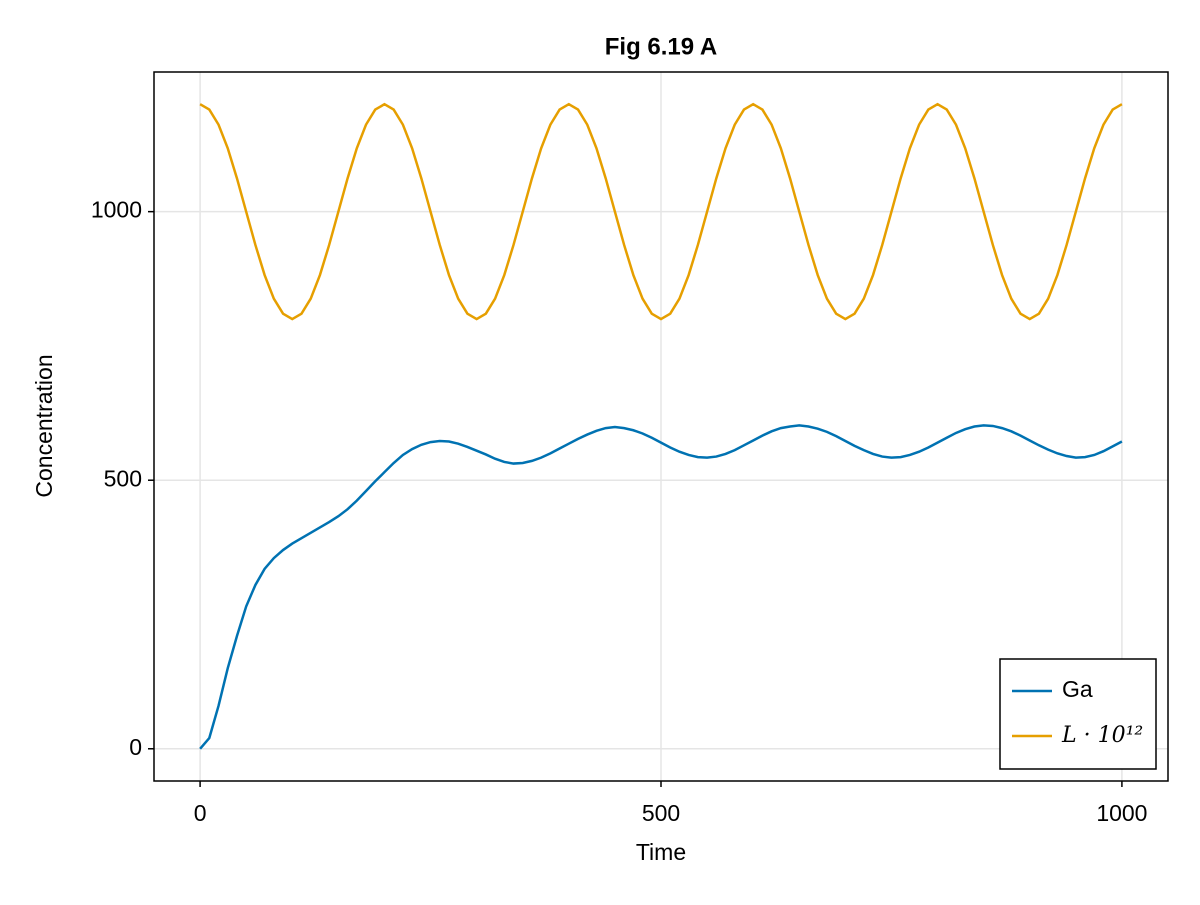 Image resolution: width=1200 pixels, height=905 pixels. Describe the element at coordinates (200, 813) in the screenshot. I see `x-tick-label: 0` at that location.